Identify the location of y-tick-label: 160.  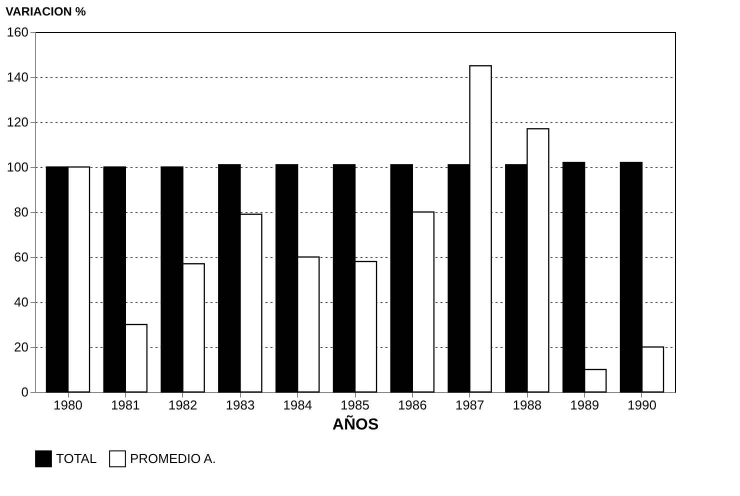
(17, 32).